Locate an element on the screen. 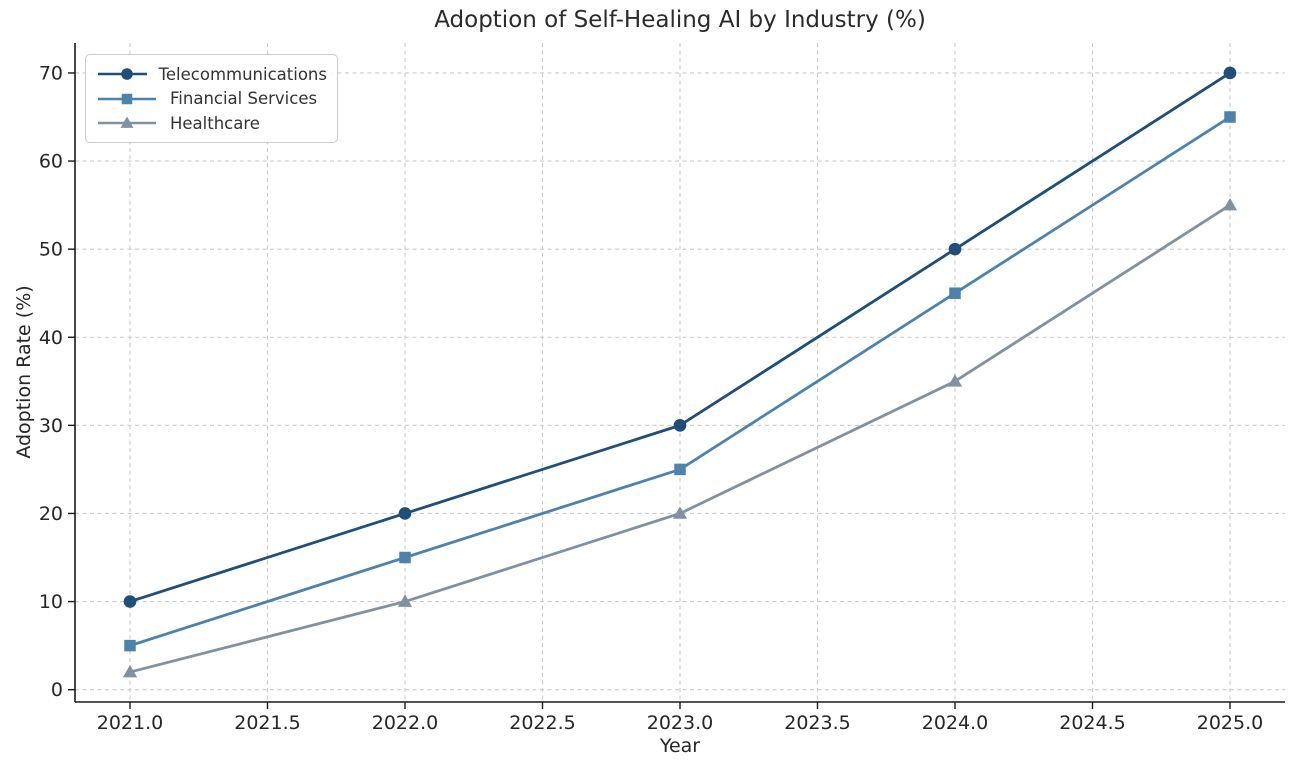 The height and width of the screenshot is (774, 1292). y-axis-title: Adoption Rate (%) is located at coordinates (24, 372).